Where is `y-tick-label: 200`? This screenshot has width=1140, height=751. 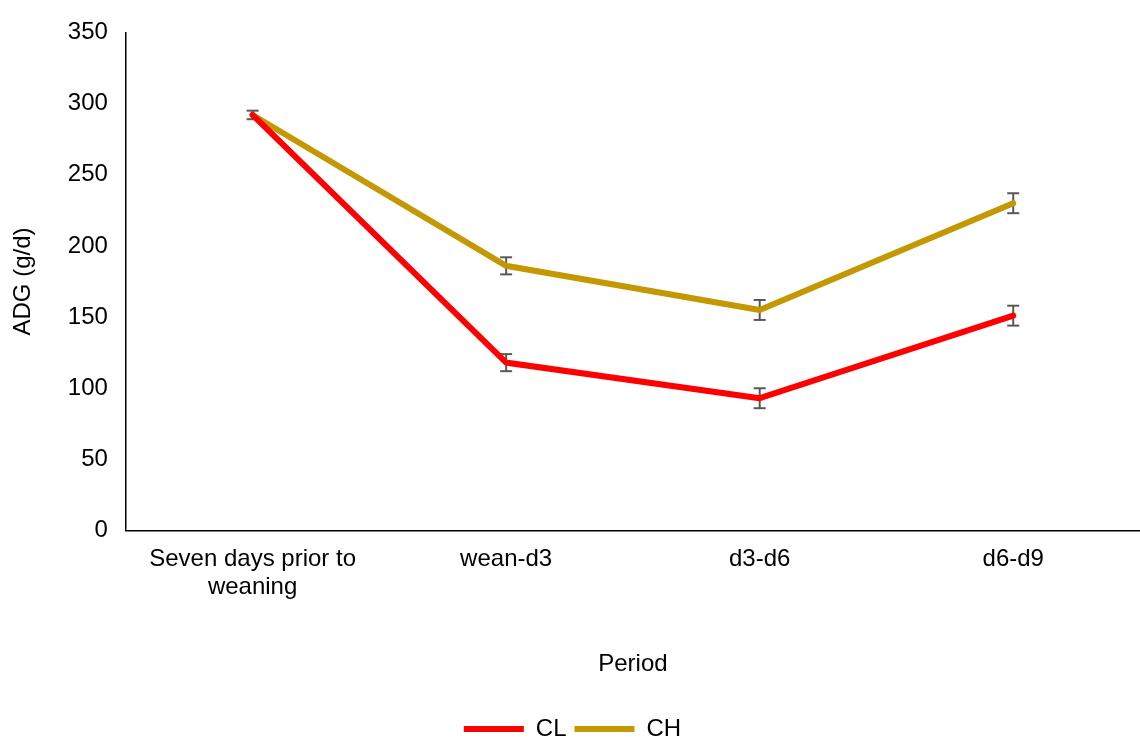
y-tick-label: 200 is located at coordinates (87, 244).